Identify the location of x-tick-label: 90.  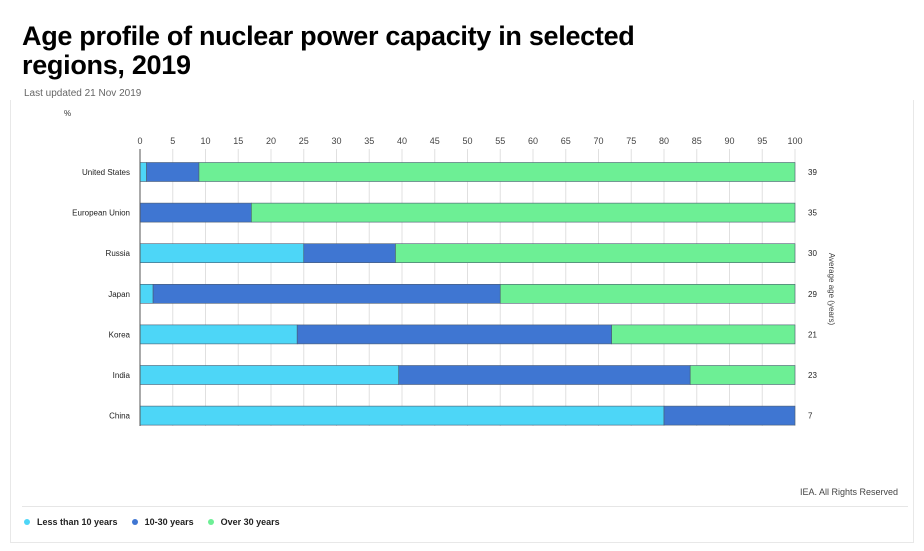
(729, 141).